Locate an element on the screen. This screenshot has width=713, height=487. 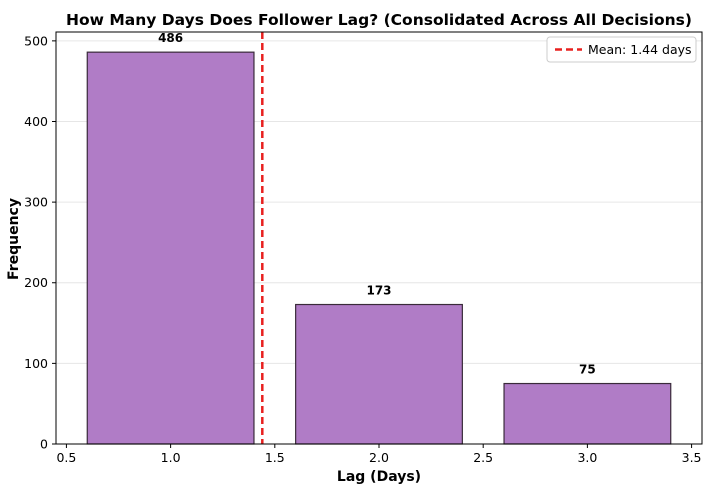
y-tick-label-100: 100 is located at coordinates (36, 363).